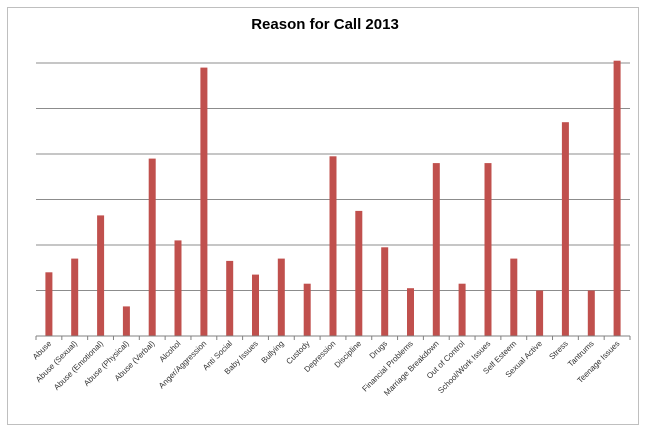  What do you see at coordinates (558, 350) in the screenshot?
I see `category-label: Stress` at bounding box center [558, 350].